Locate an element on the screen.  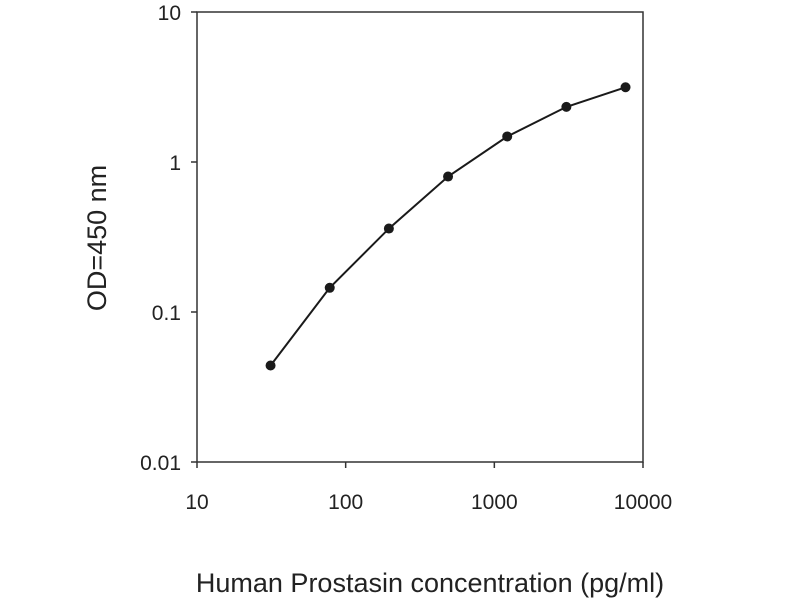
x-axis-title: Human Prostasin concentration (pg/ml) is located at coordinates (430, 583).